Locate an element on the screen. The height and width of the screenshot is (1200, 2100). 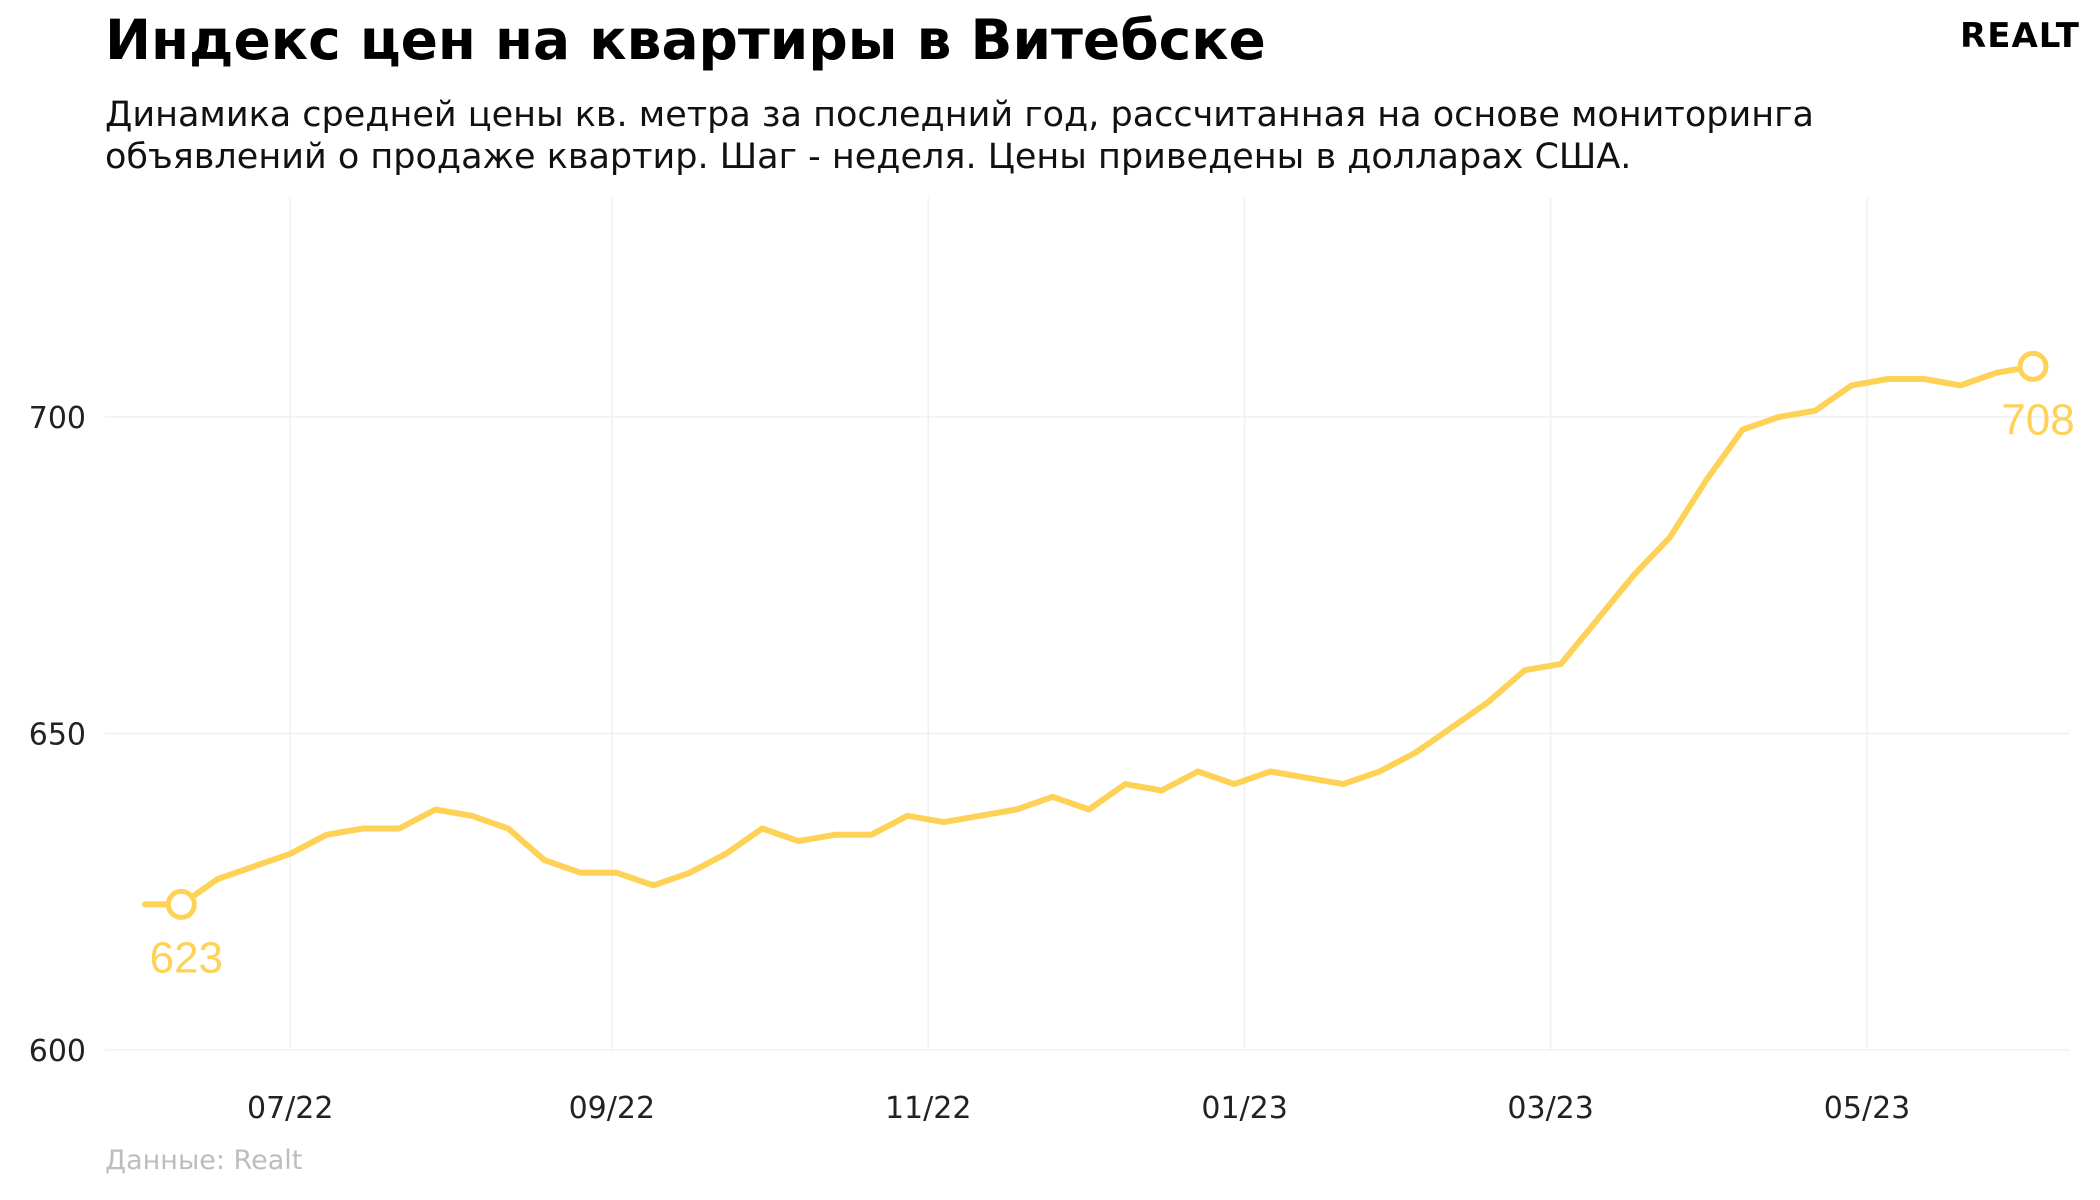
realt-logo: REALT is located at coordinates (2020, 36).